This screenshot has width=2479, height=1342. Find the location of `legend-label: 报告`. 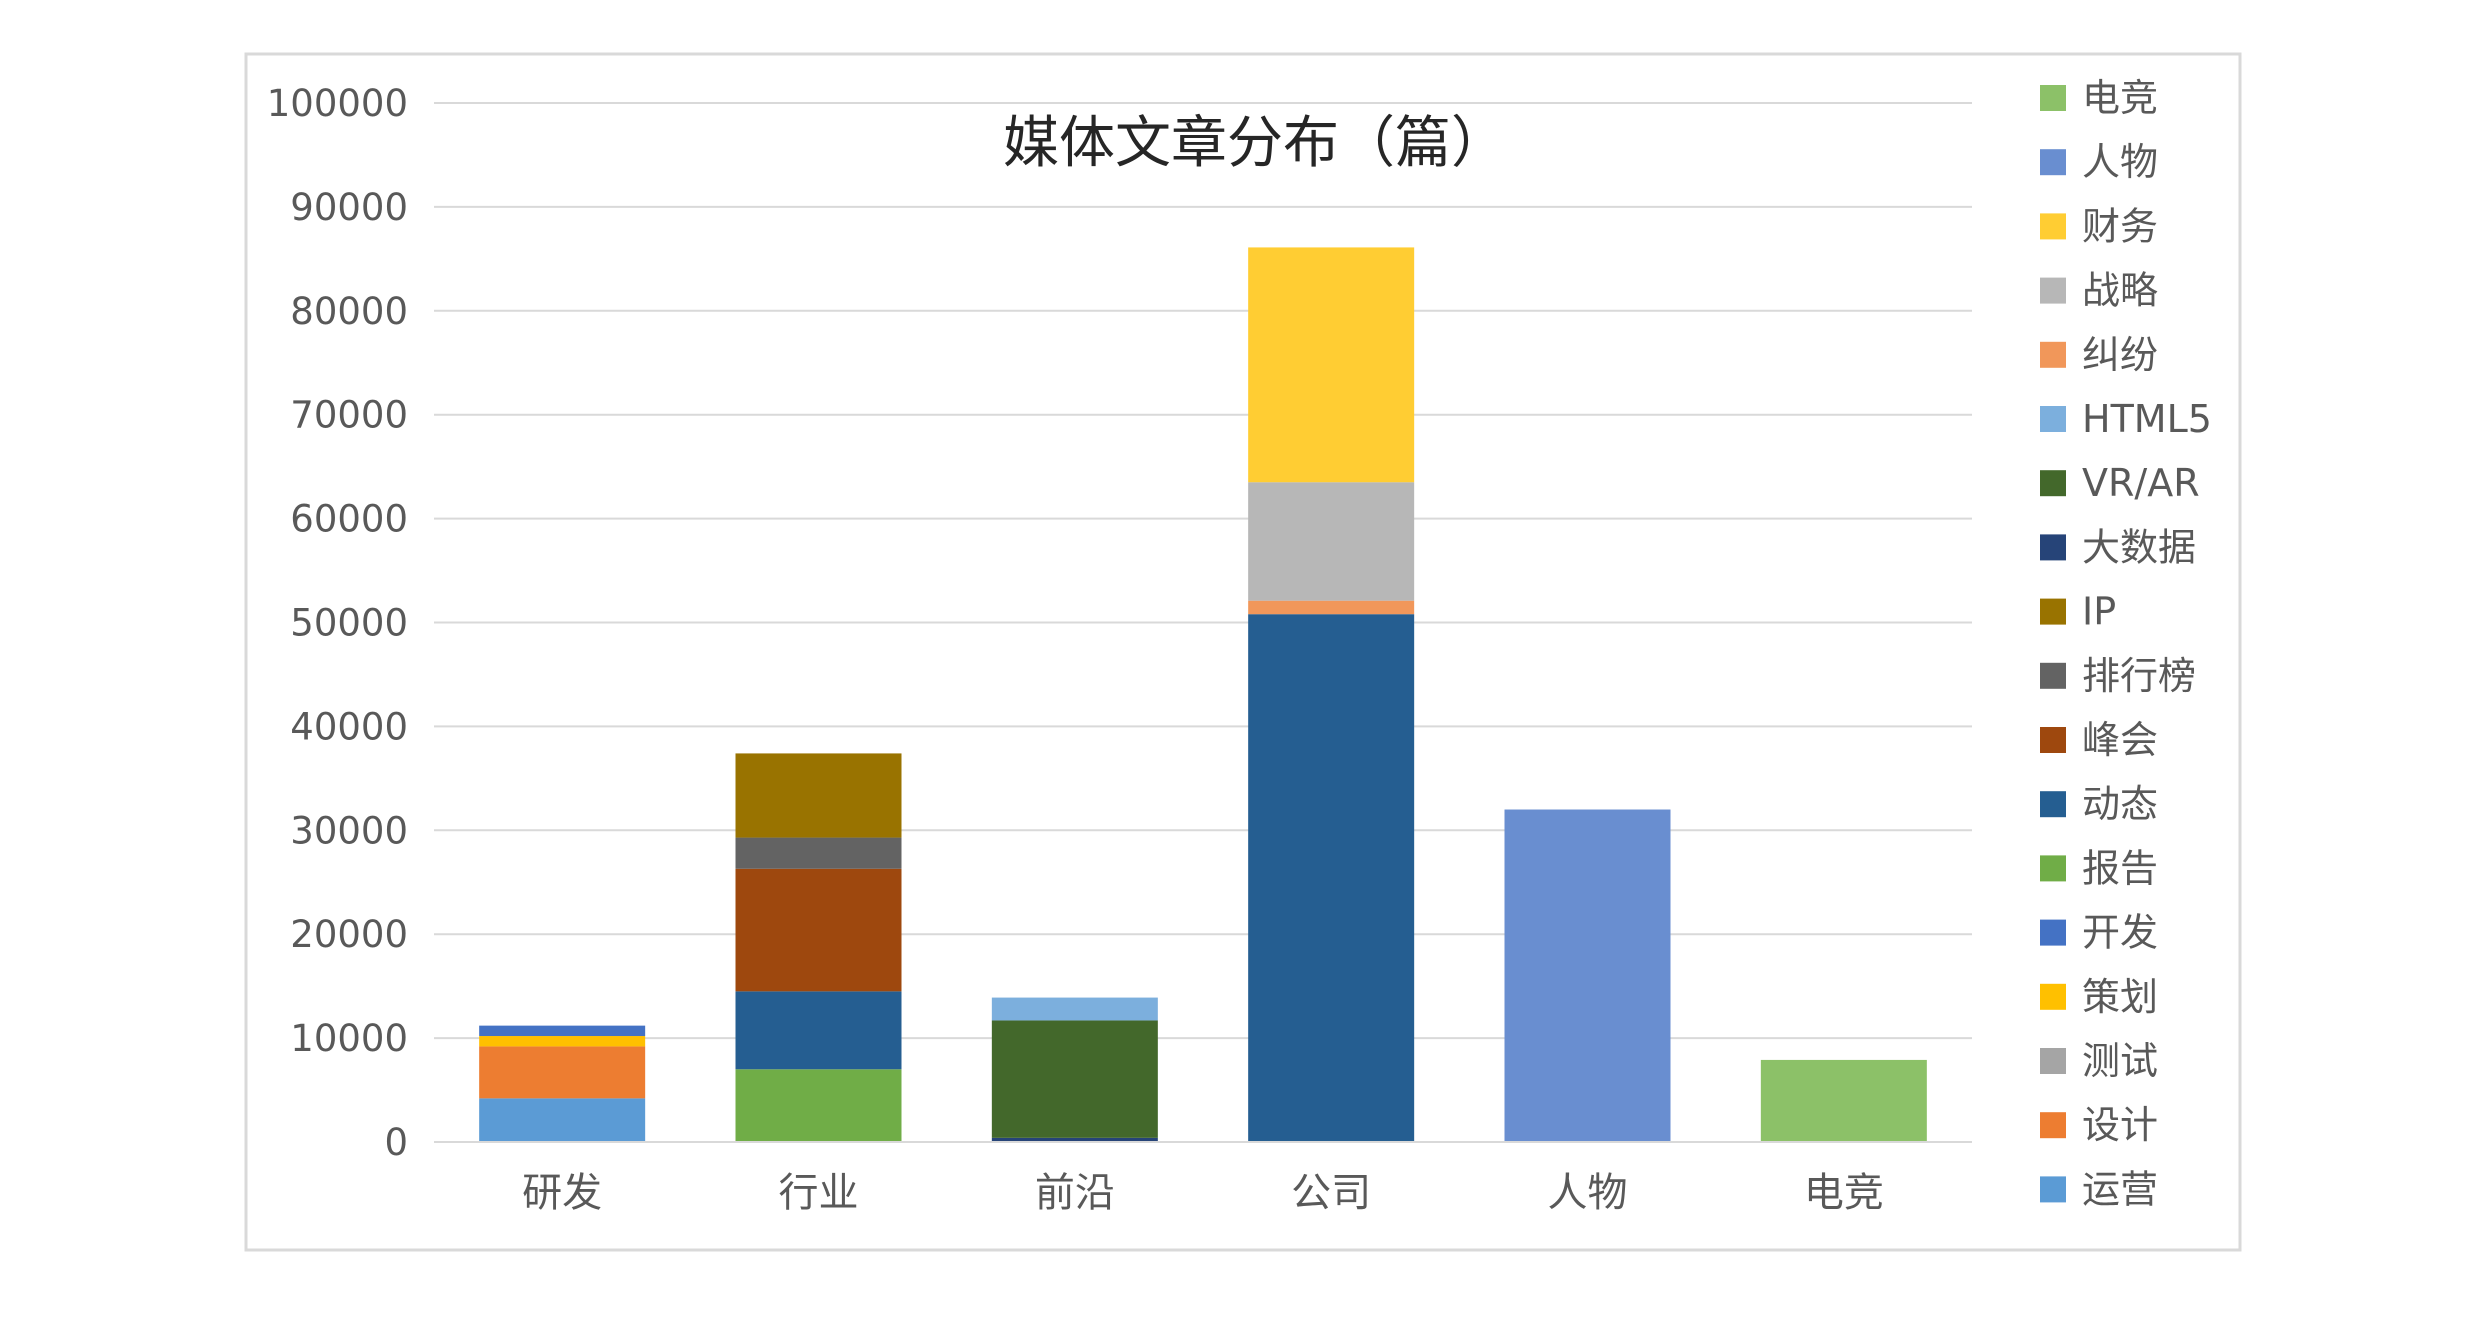

legend-label: 报告 is located at coordinates (2120, 868).